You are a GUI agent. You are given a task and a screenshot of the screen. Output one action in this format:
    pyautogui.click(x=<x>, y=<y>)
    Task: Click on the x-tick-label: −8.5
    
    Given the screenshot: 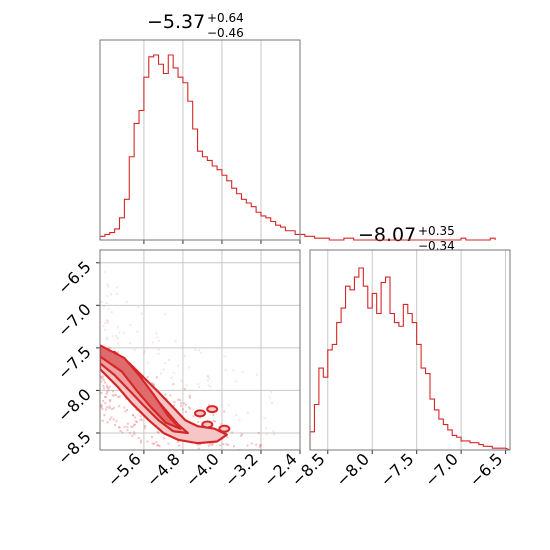 What is the action you would take?
    pyautogui.click(x=308, y=469)
    